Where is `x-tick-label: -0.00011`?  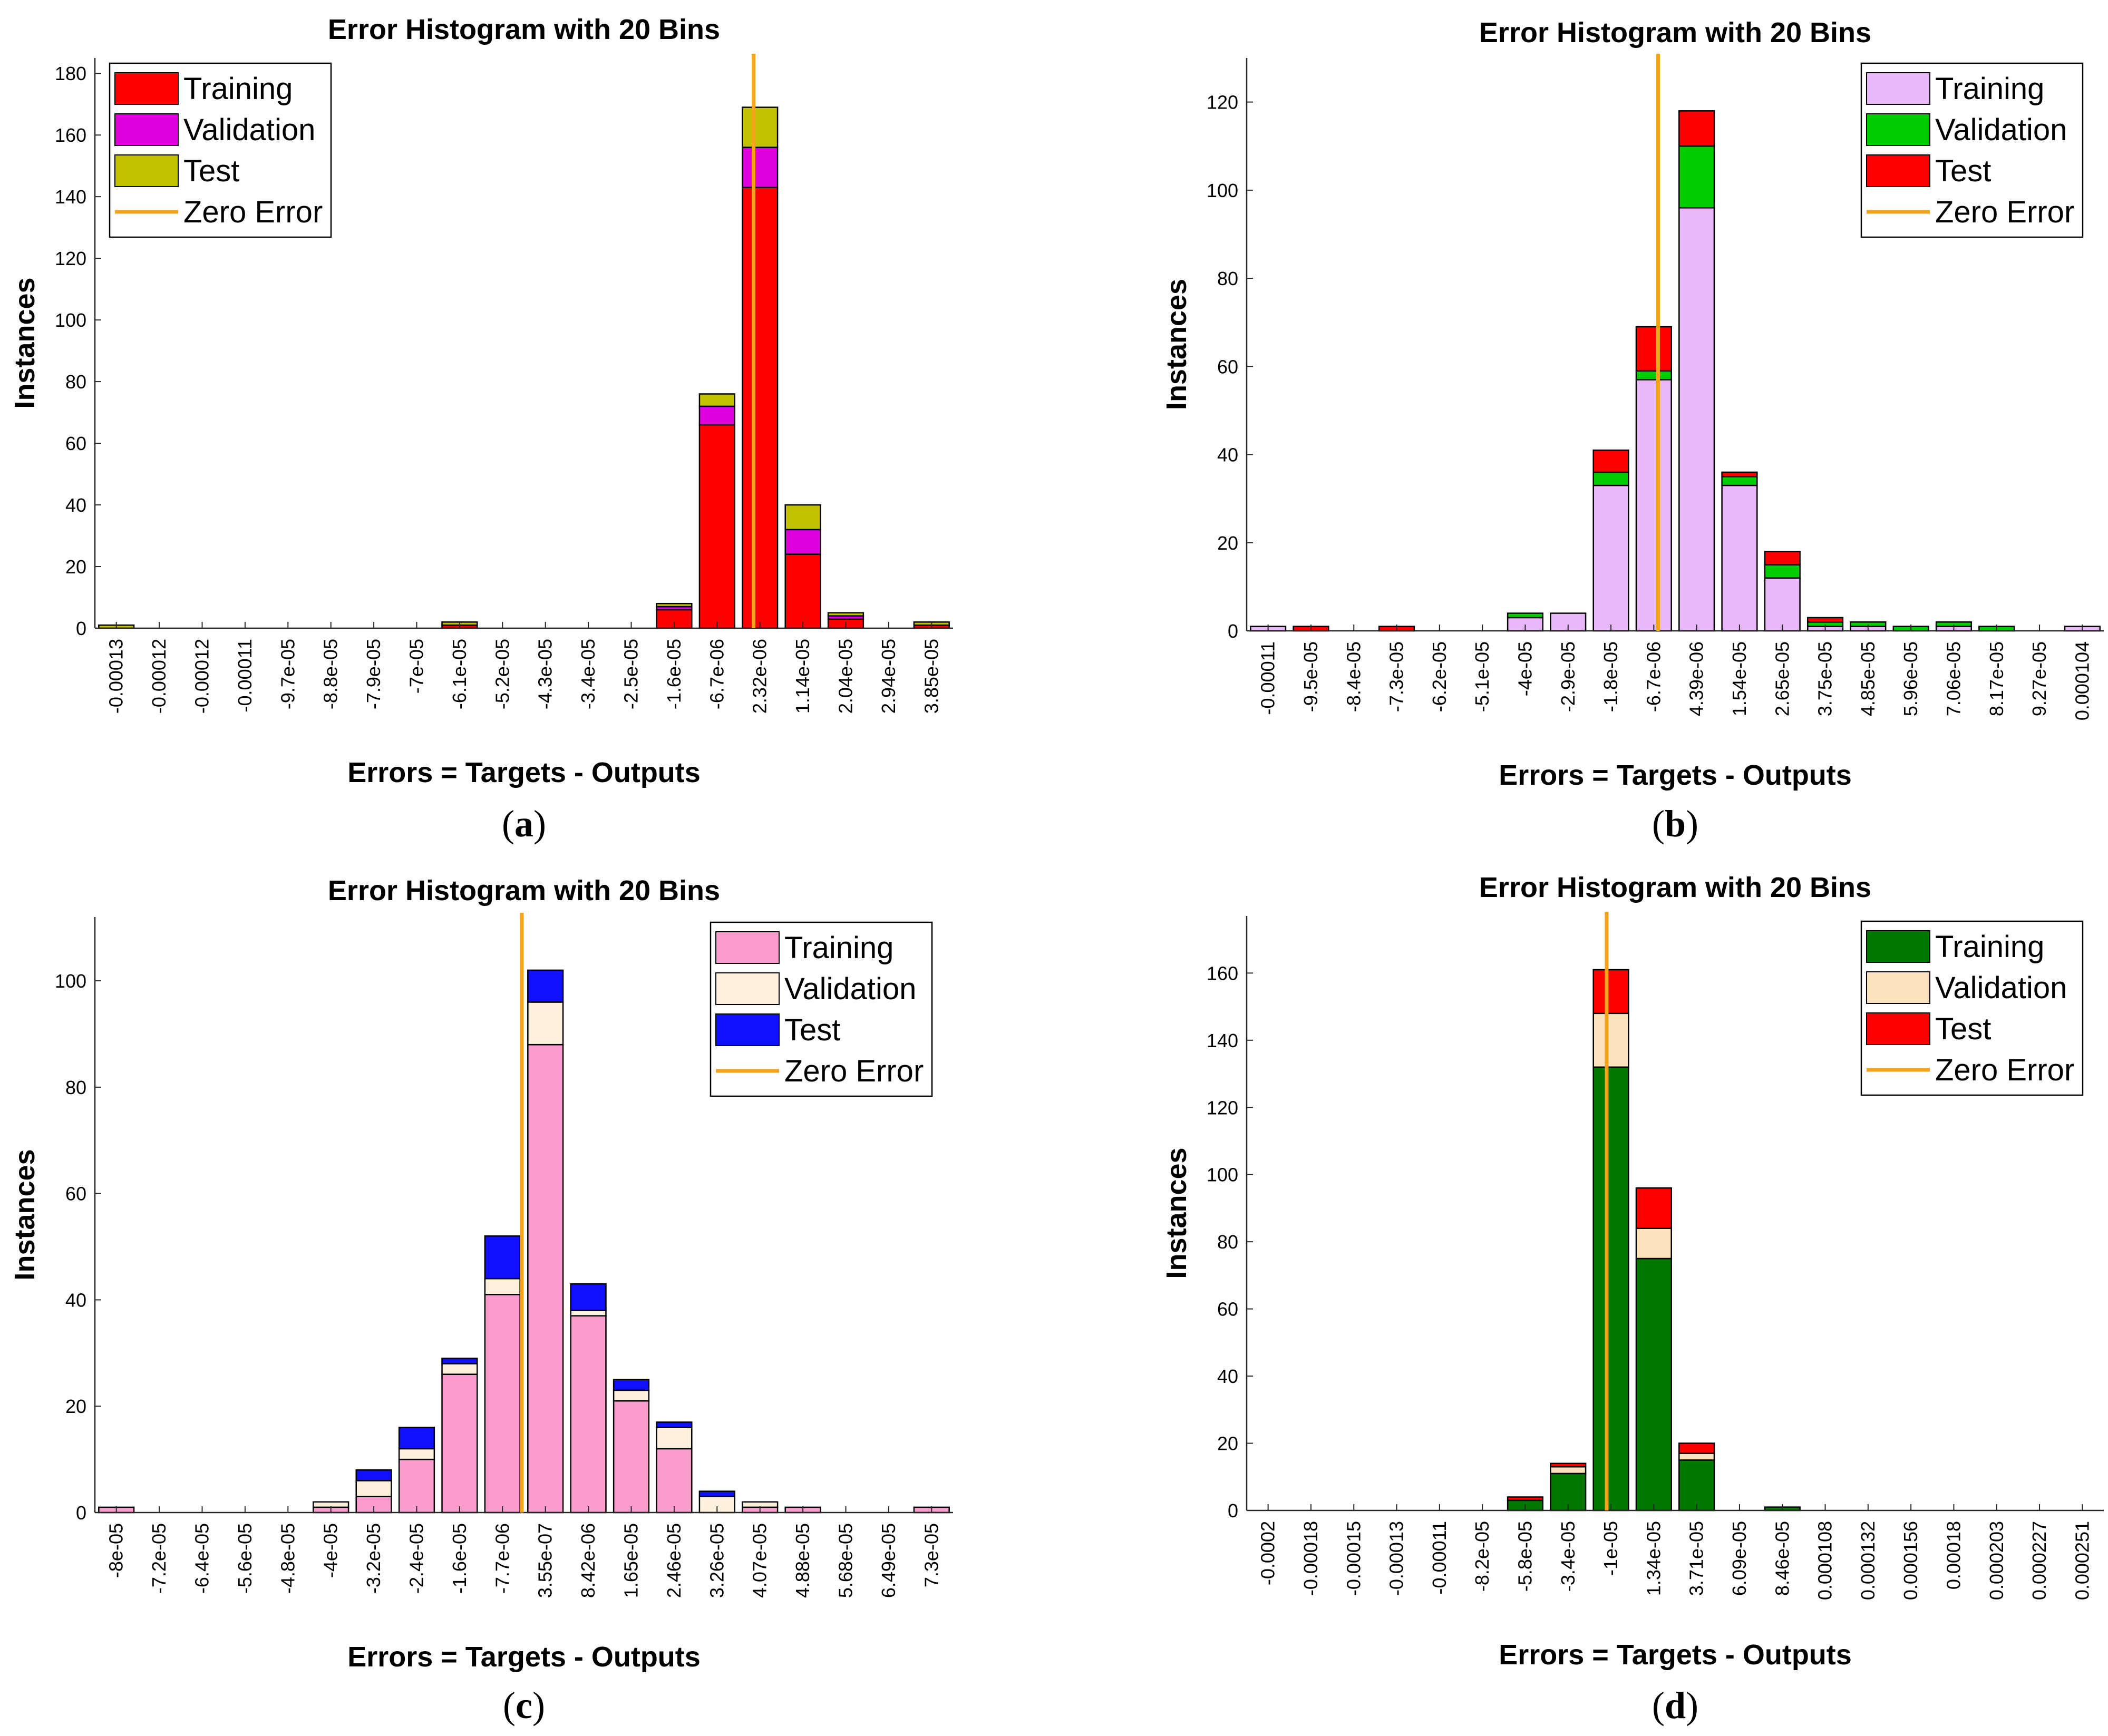
x-tick-label: -0.00011 is located at coordinates (1268, 678).